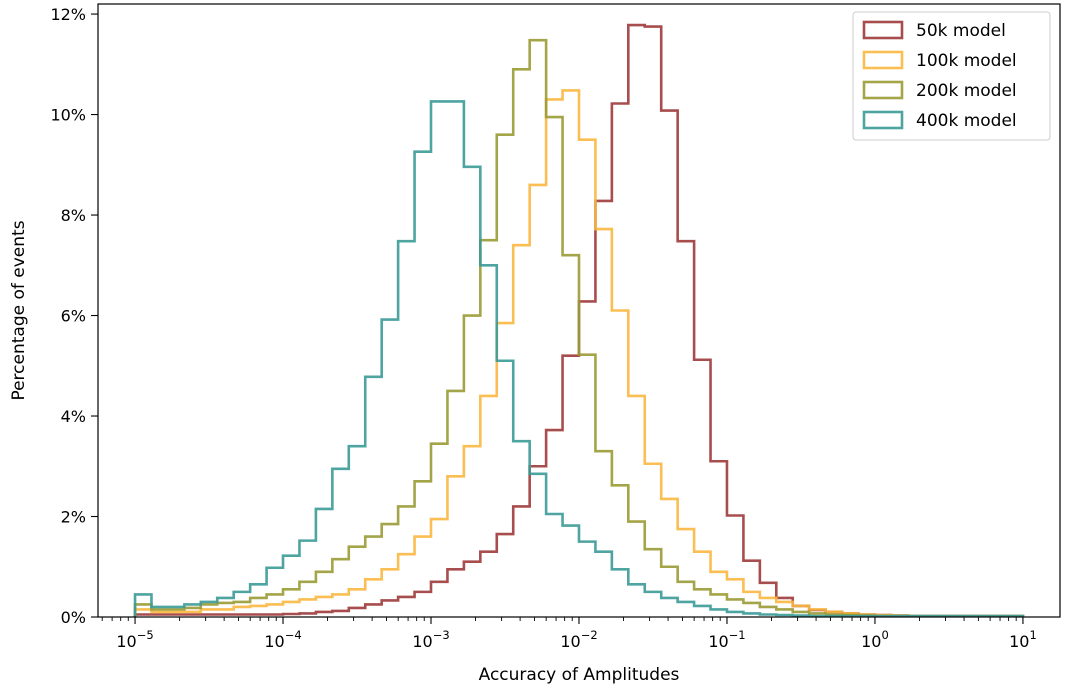 Image resolution: width=1074 pixels, height=693 pixels. I want to click on x-axis: 10⁻⁵ 10⁻⁴ 10⁻³ 10⁻² 10⁻¹ 10⁰ 10¹, so click(569, 634).